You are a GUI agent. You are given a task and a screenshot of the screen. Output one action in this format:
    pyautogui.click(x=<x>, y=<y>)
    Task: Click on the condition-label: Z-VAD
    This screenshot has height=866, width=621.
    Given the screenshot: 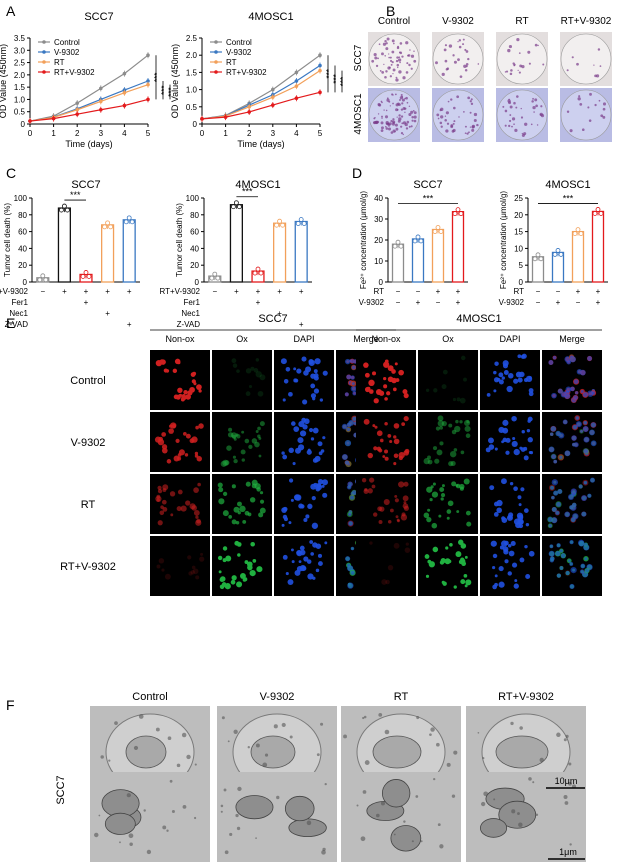 What is the action you would take?
    pyautogui.click(x=17, y=324)
    